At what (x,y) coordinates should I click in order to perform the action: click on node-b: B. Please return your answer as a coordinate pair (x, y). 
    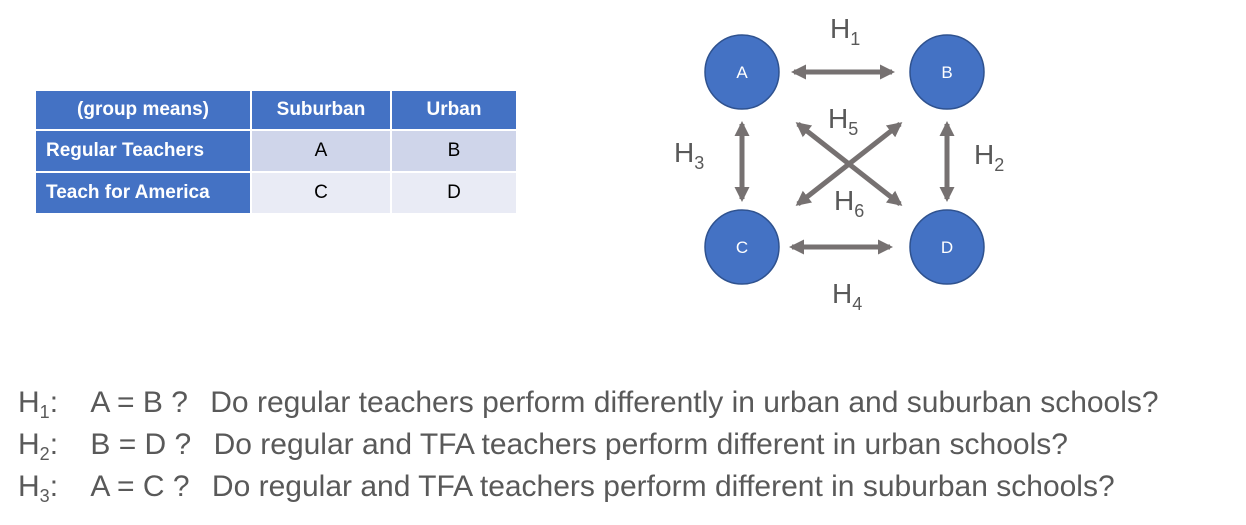
    Looking at the image, I should click on (947, 72).